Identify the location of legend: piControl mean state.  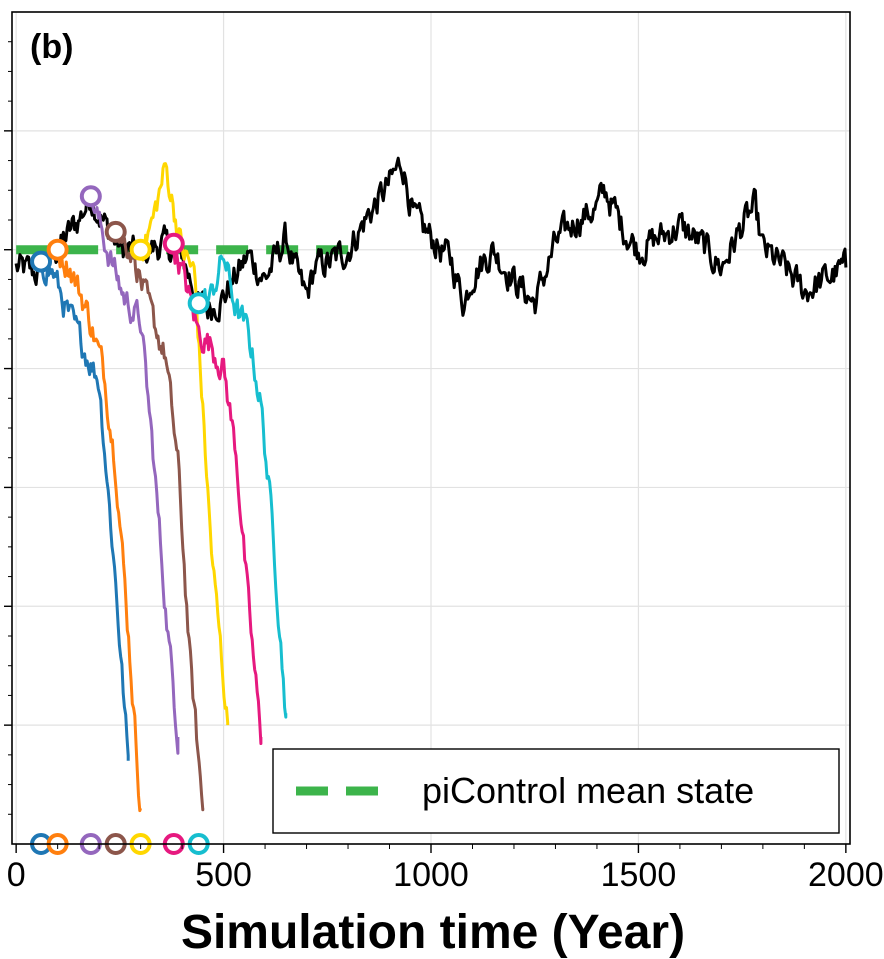
(556, 791).